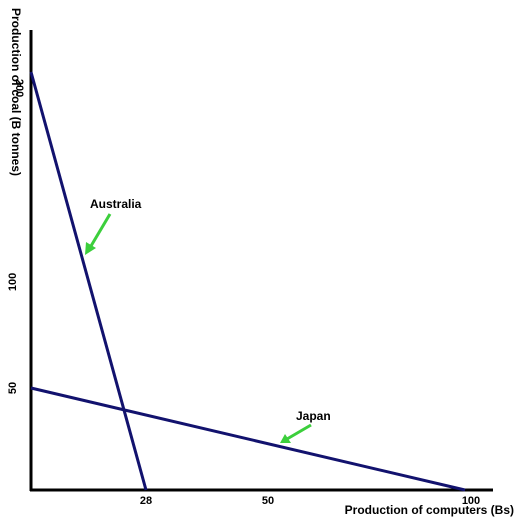 The image size is (520, 520). Describe the element at coordinates (116, 204) in the screenshot. I see `annotation-australia: Australia` at that location.